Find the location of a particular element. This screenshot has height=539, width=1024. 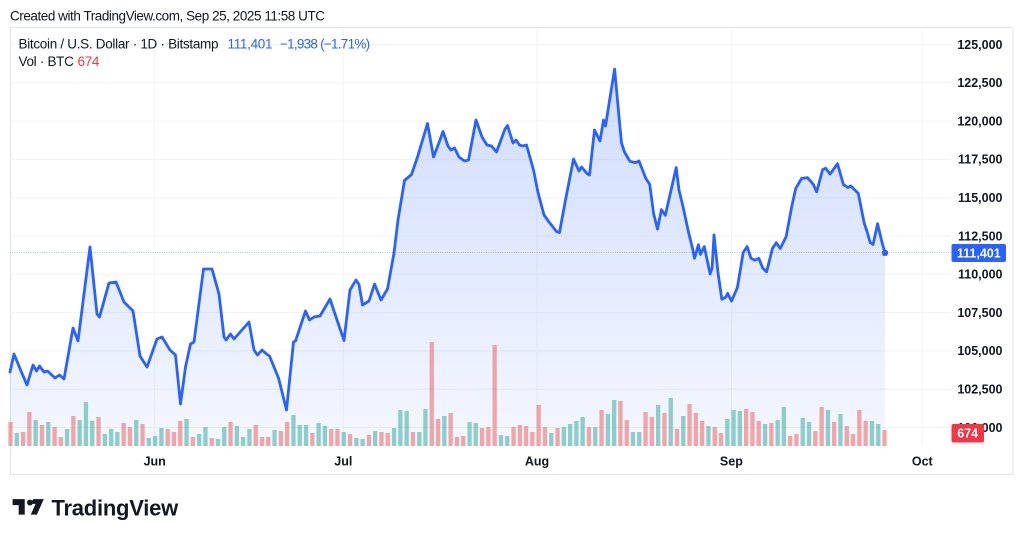

svg-text: 105,000 is located at coordinates (979, 351).